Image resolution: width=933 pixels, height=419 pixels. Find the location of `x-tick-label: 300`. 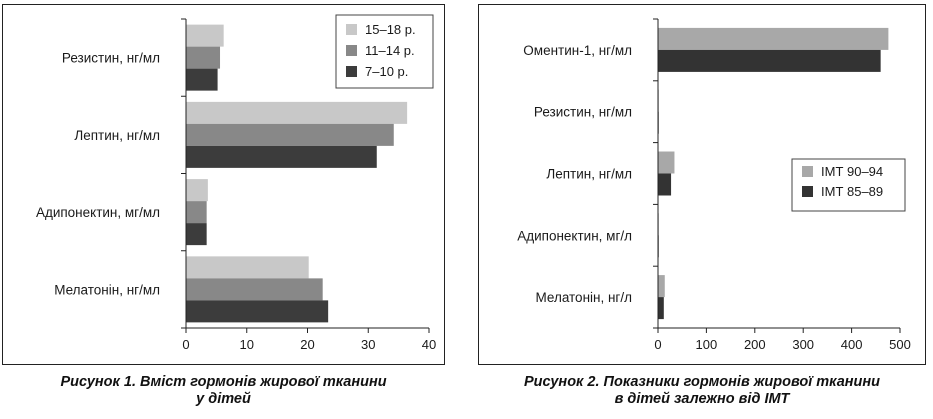

x-tick-label: 300 is located at coordinates (803, 344).